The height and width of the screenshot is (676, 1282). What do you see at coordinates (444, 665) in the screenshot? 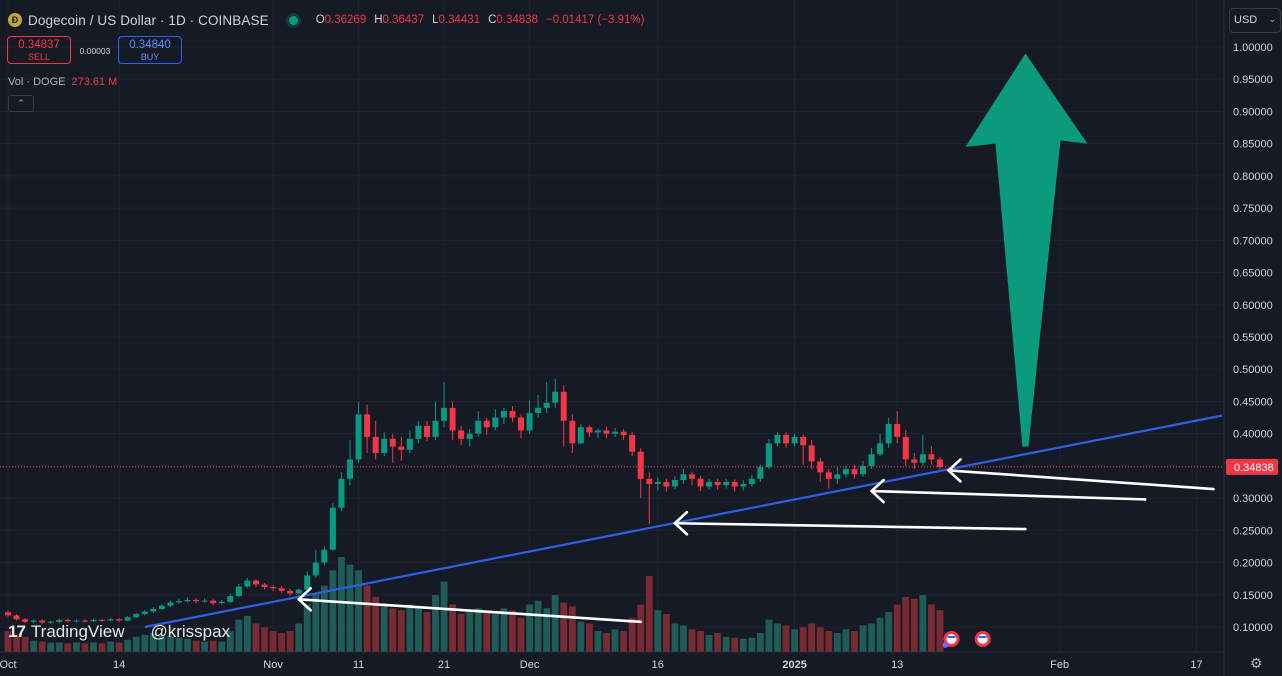
I see `time-tick-label: 21` at bounding box center [444, 665].